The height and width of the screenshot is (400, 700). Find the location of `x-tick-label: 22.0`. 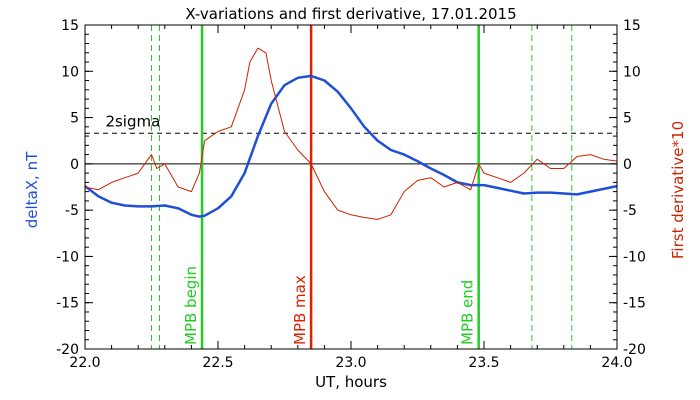

x-tick-label: 22.0 is located at coordinates (84, 363).